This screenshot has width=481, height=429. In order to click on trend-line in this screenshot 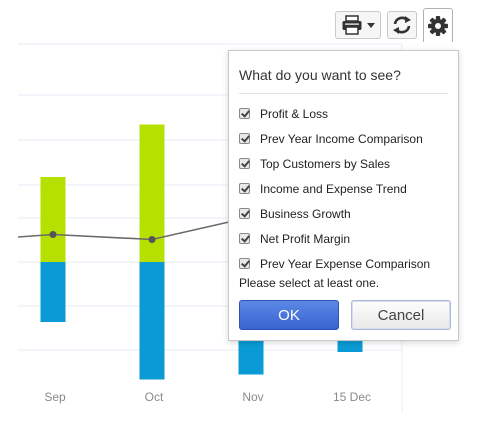, I will do `click(134, 228)`.